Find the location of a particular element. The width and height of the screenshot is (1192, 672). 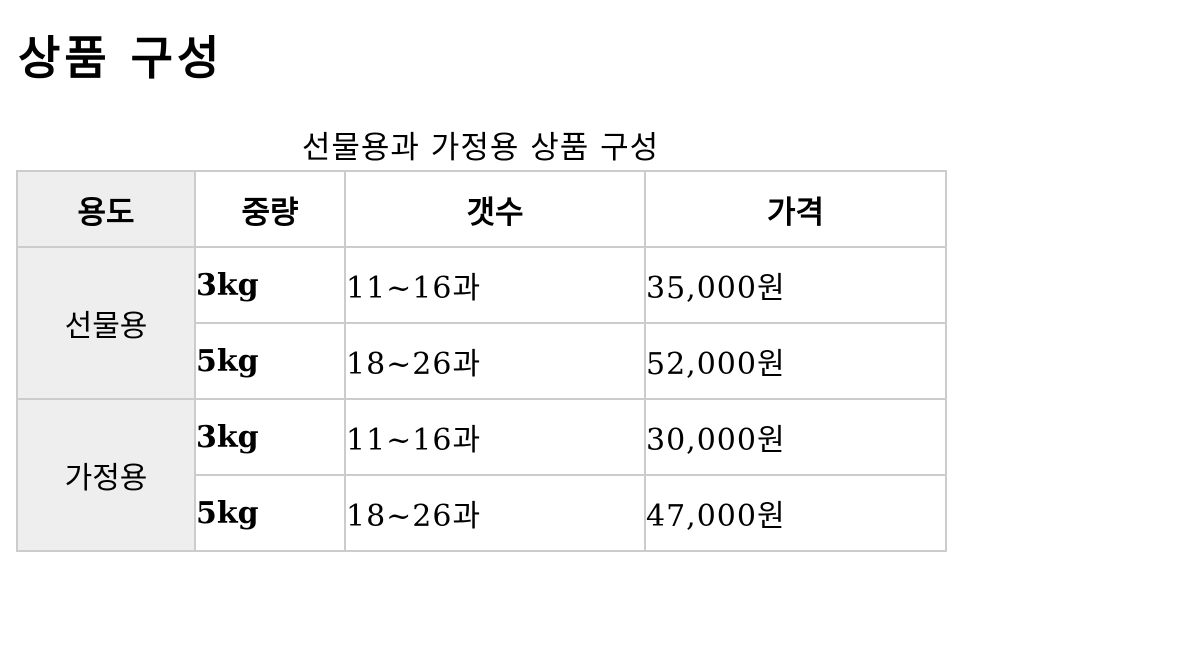

page-title: 상품 구성 is located at coordinates (121, 58).